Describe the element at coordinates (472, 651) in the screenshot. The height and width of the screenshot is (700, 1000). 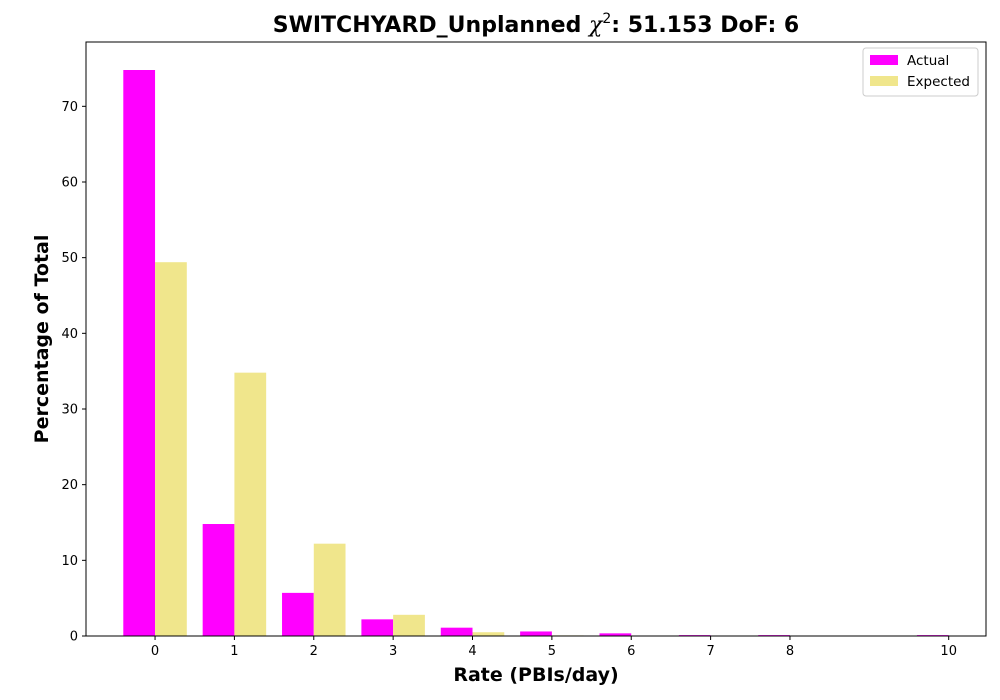
I see `x-tick-label: 4` at that location.